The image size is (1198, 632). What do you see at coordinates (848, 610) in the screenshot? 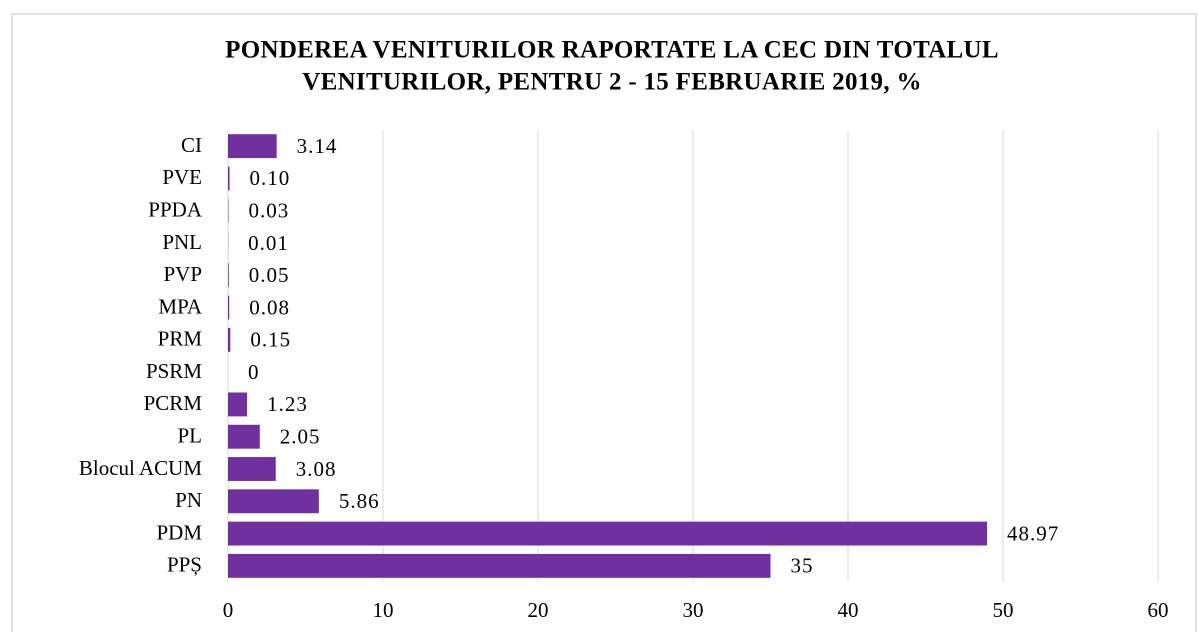
I see `x-tick-label: 40` at bounding box center [848, 610].